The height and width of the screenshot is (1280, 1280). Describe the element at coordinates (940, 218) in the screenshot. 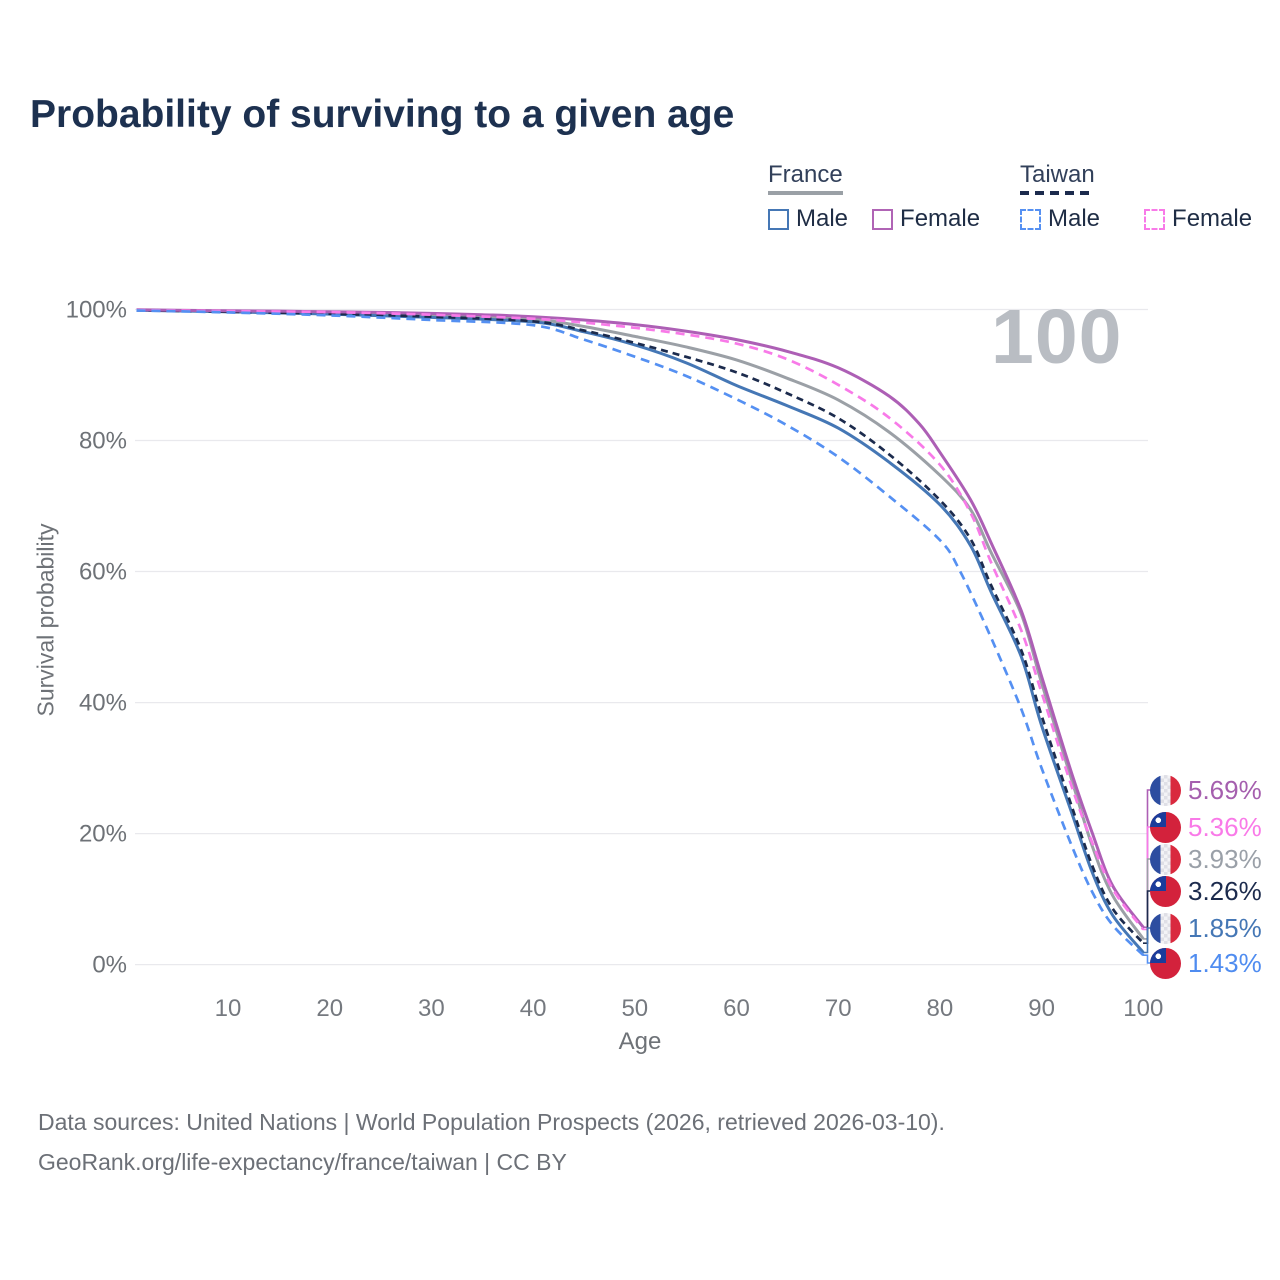

I see `legend-label-france-female: Female` at that location.